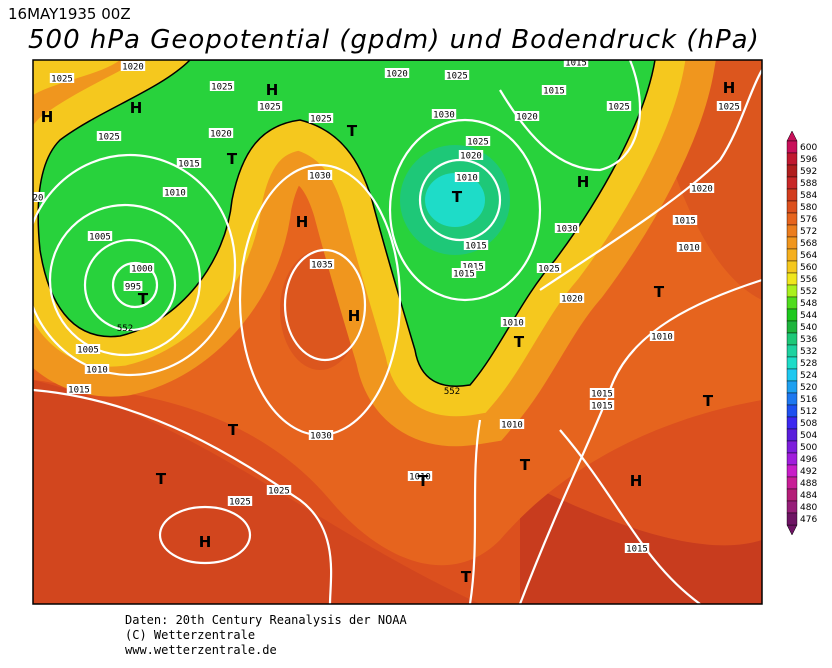  Describe the element at coordinates (808, 400) in the screenshot. I see `colorbar-label: 516` at that location.